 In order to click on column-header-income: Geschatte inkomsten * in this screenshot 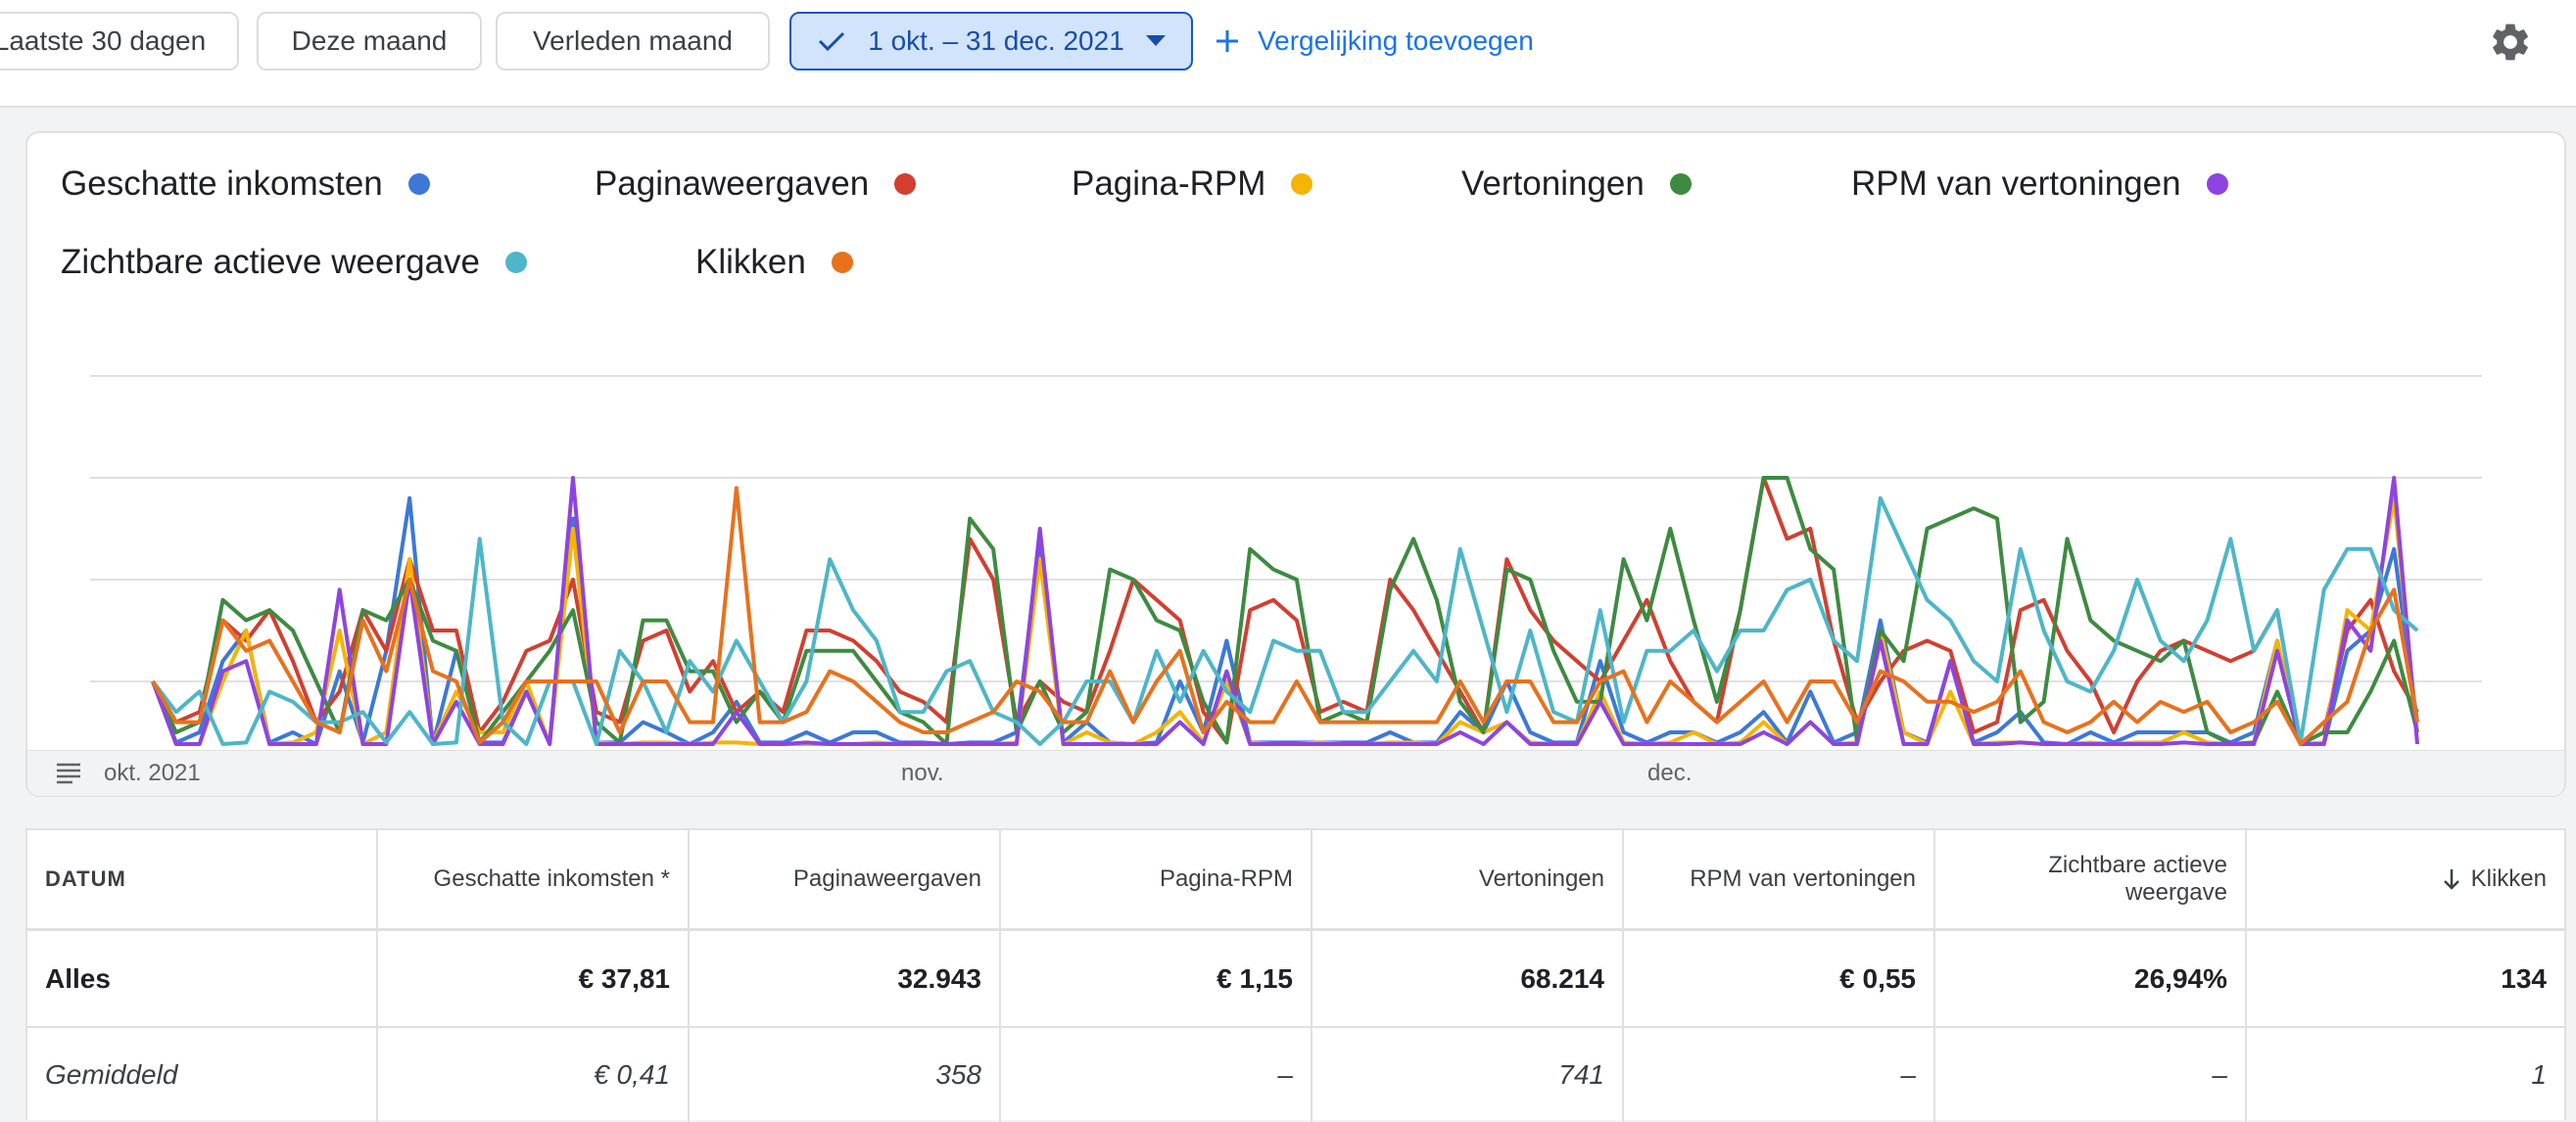, I will do `click(534, 879)`.